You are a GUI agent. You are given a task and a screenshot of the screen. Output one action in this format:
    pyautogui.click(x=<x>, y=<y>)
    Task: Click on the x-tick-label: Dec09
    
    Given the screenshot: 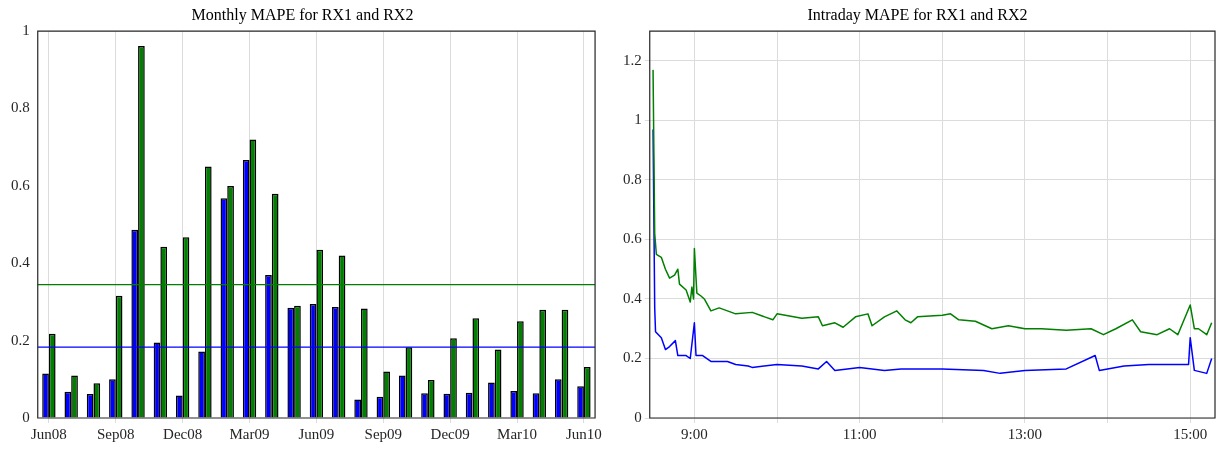 What is the action you would take?
    pyautogui.click(x=450, y=433)
    